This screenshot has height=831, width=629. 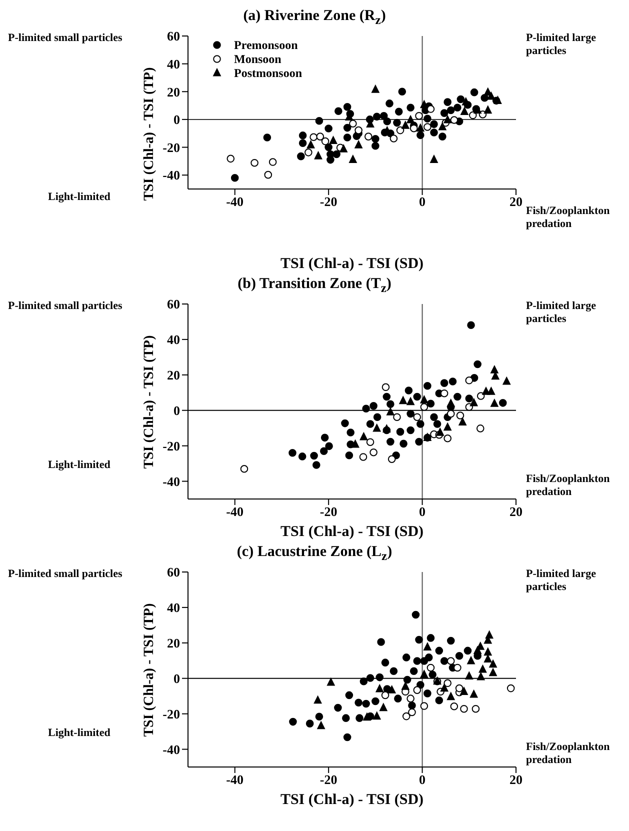 I want to click on chart-title: (a) Riverine Zone (R$_{z}$), so click(x=314, y=18).